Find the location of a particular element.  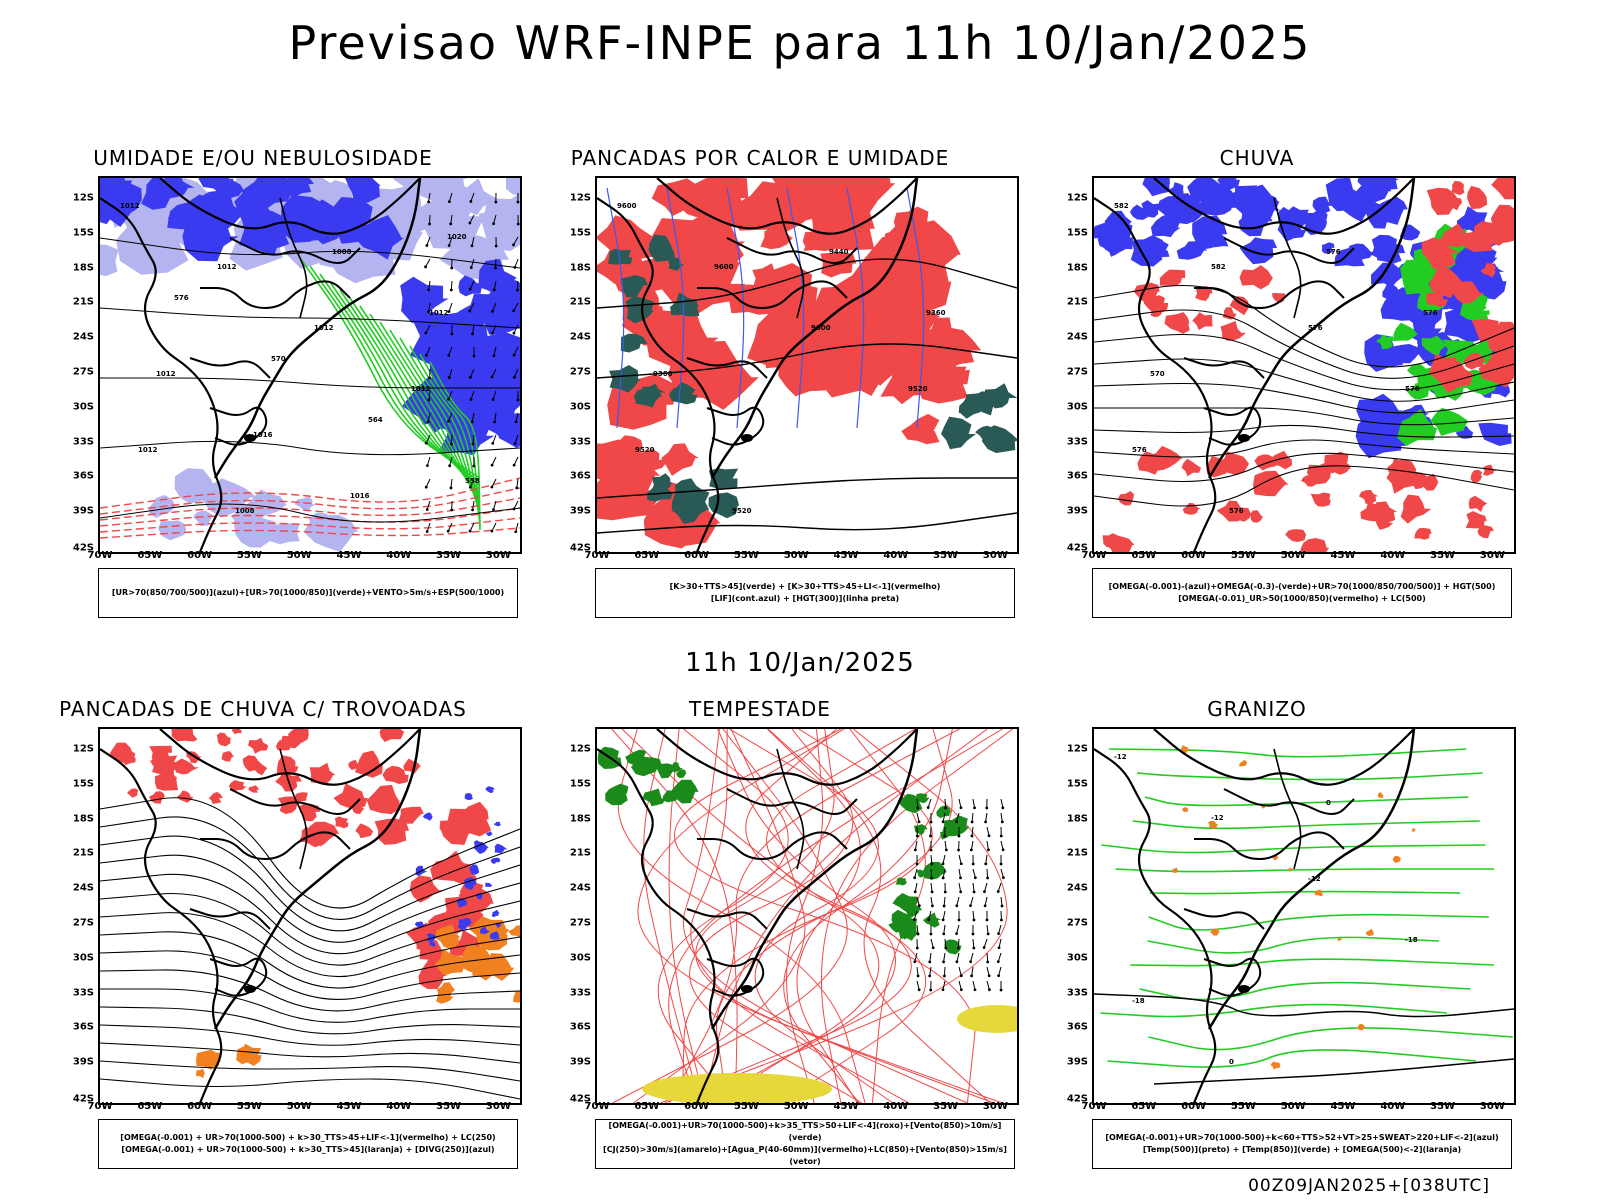

latitude-axis: 12S 15S 18S 21S 24S 27S 30S 33S 36S 39S 42S is located at coordinates (577, 365).